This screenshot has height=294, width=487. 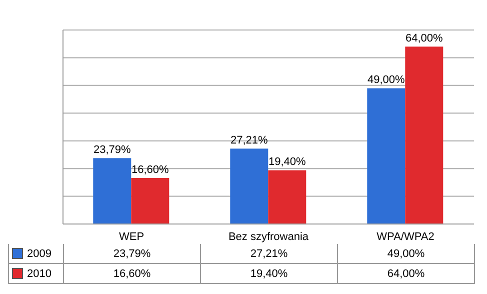 What do you see at coordinates (406, 274) in the screenshot?
I see `data-label: 64,00%` at bounding box center [406, 274].